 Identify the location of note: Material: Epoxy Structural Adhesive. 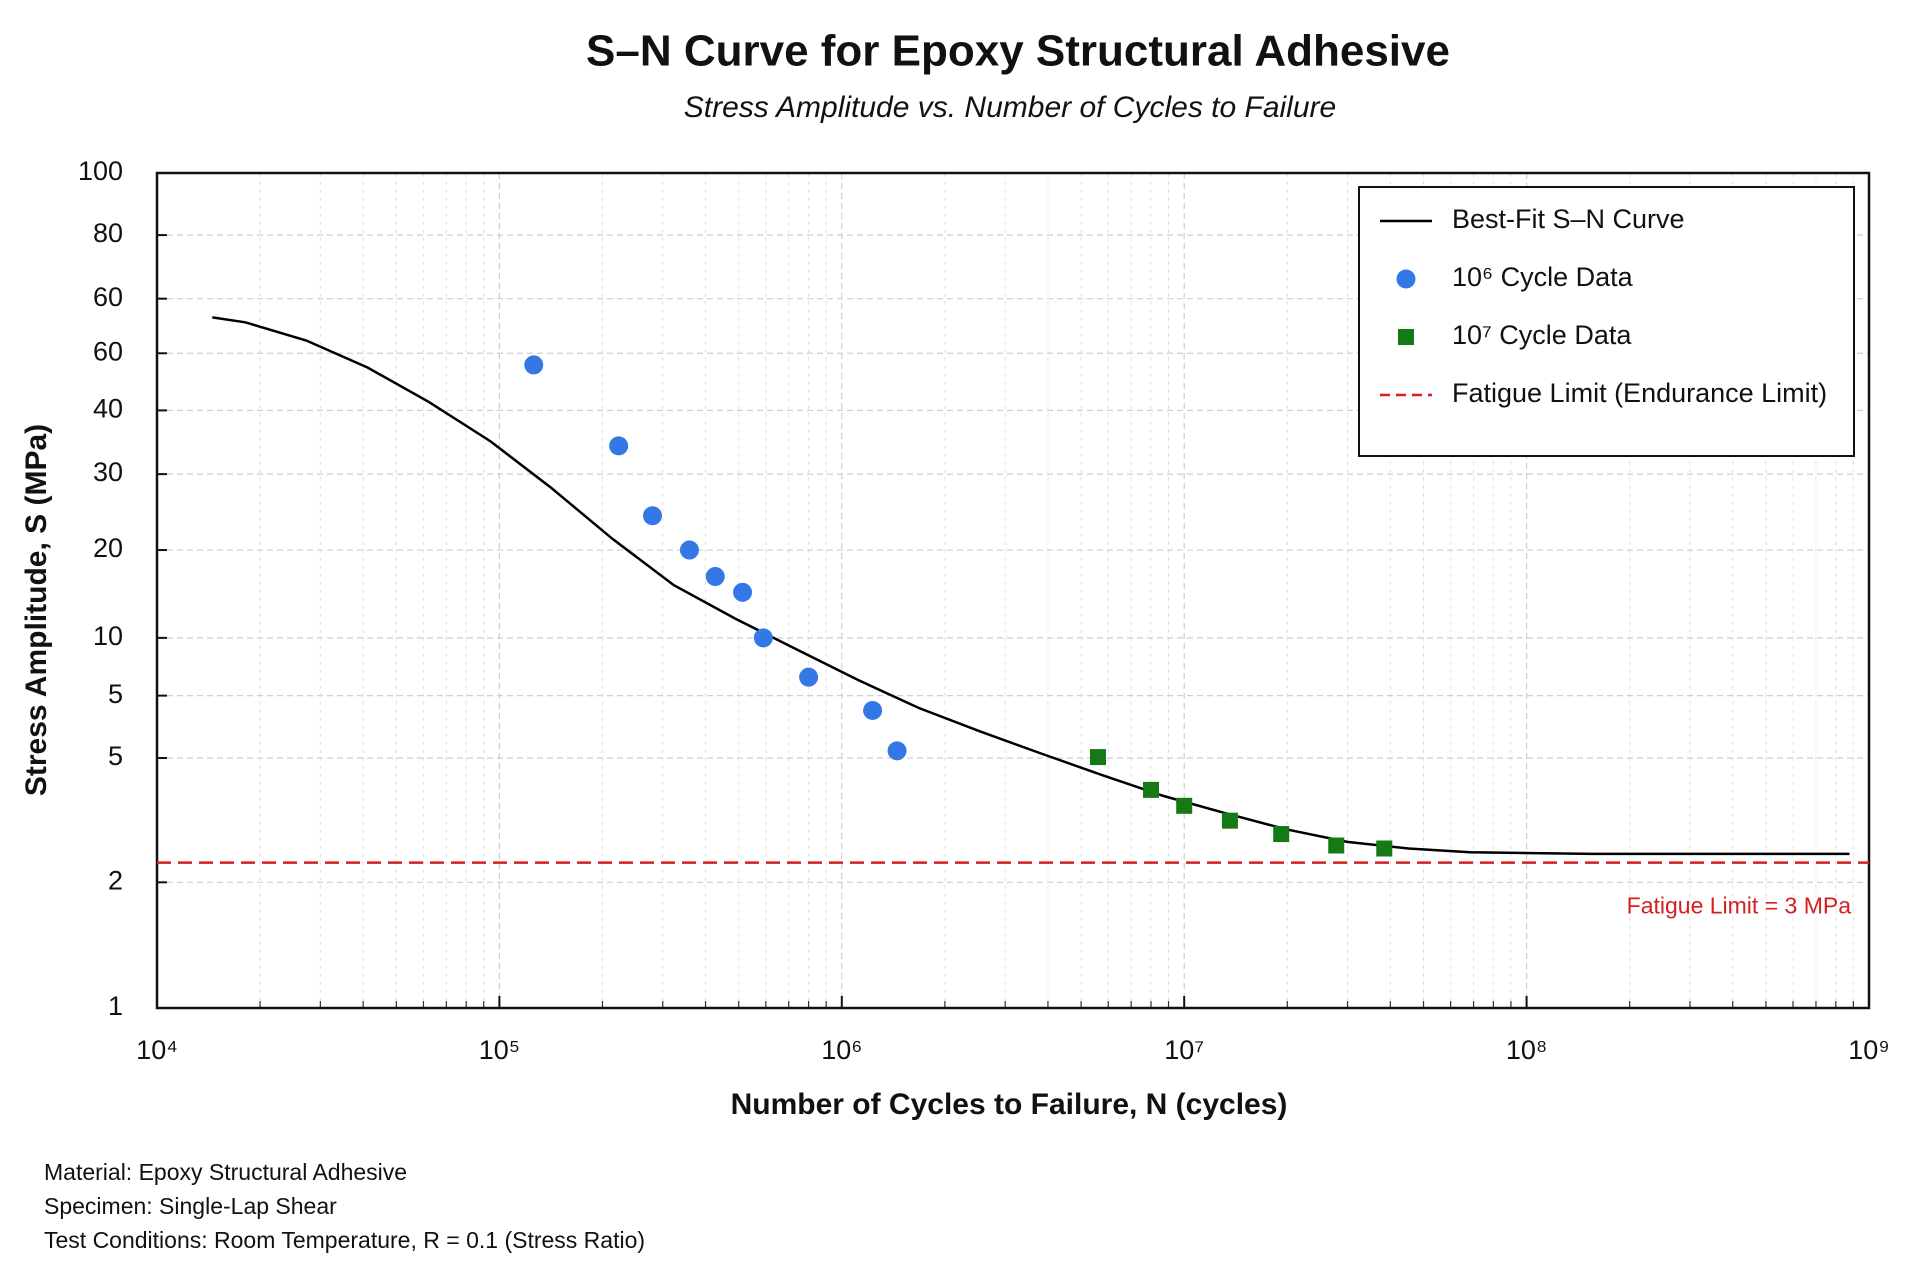
(225, 1172).